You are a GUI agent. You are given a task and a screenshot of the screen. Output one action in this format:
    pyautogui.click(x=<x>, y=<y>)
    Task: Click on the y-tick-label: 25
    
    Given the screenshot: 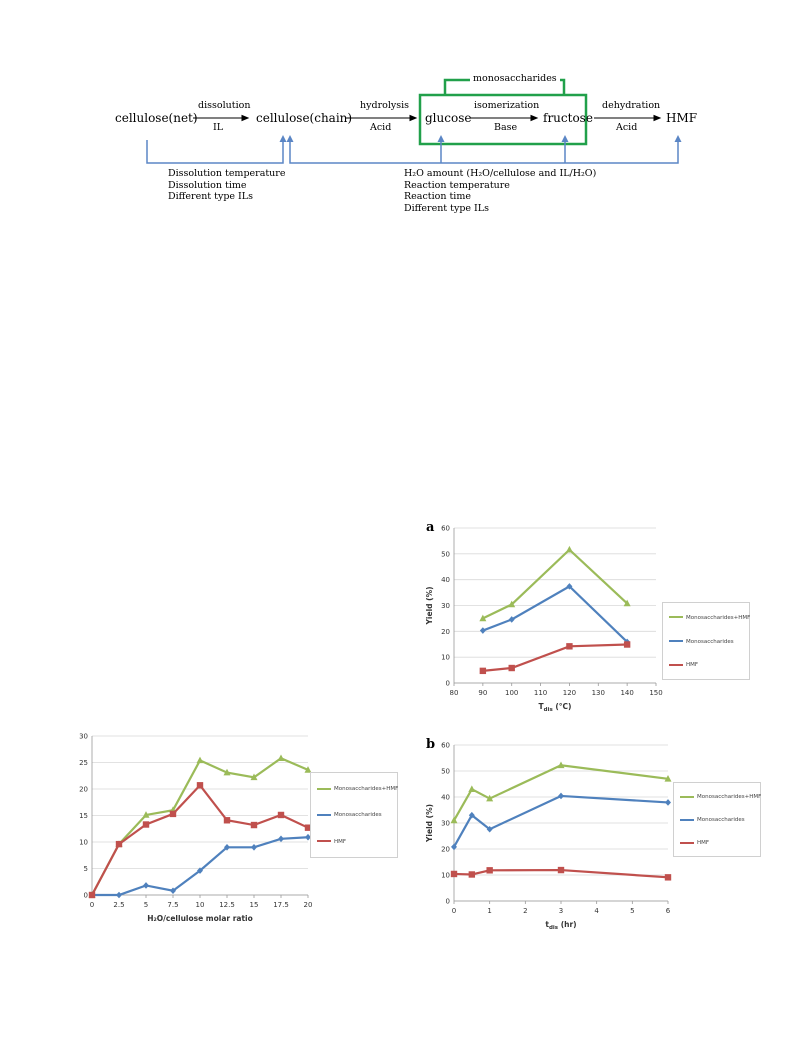 What is the action you would take?
    pyautogui.click(x=83, y=763)
    